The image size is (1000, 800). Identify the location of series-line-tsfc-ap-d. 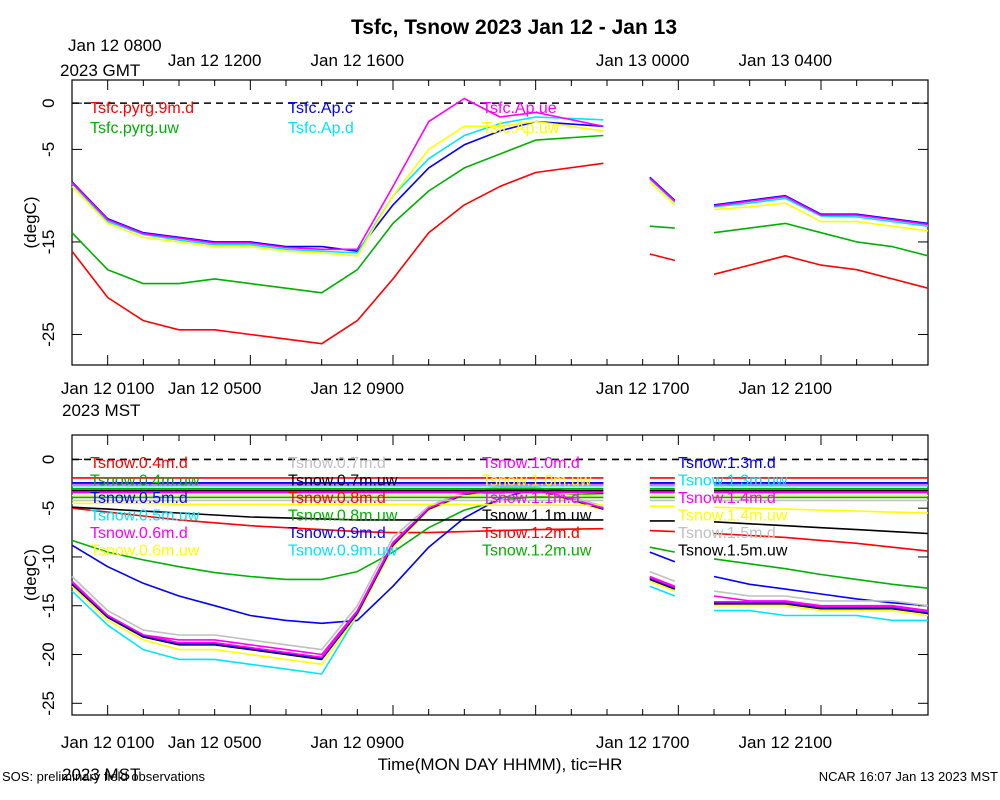
(500, 185).